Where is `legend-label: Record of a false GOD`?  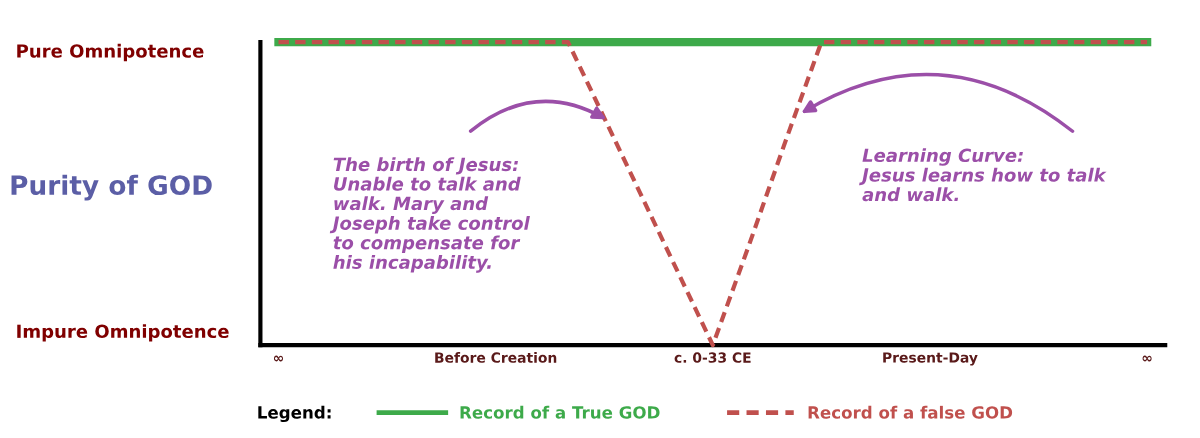
legend-label: Record of a false GOD is located at coordinates (910, 412).